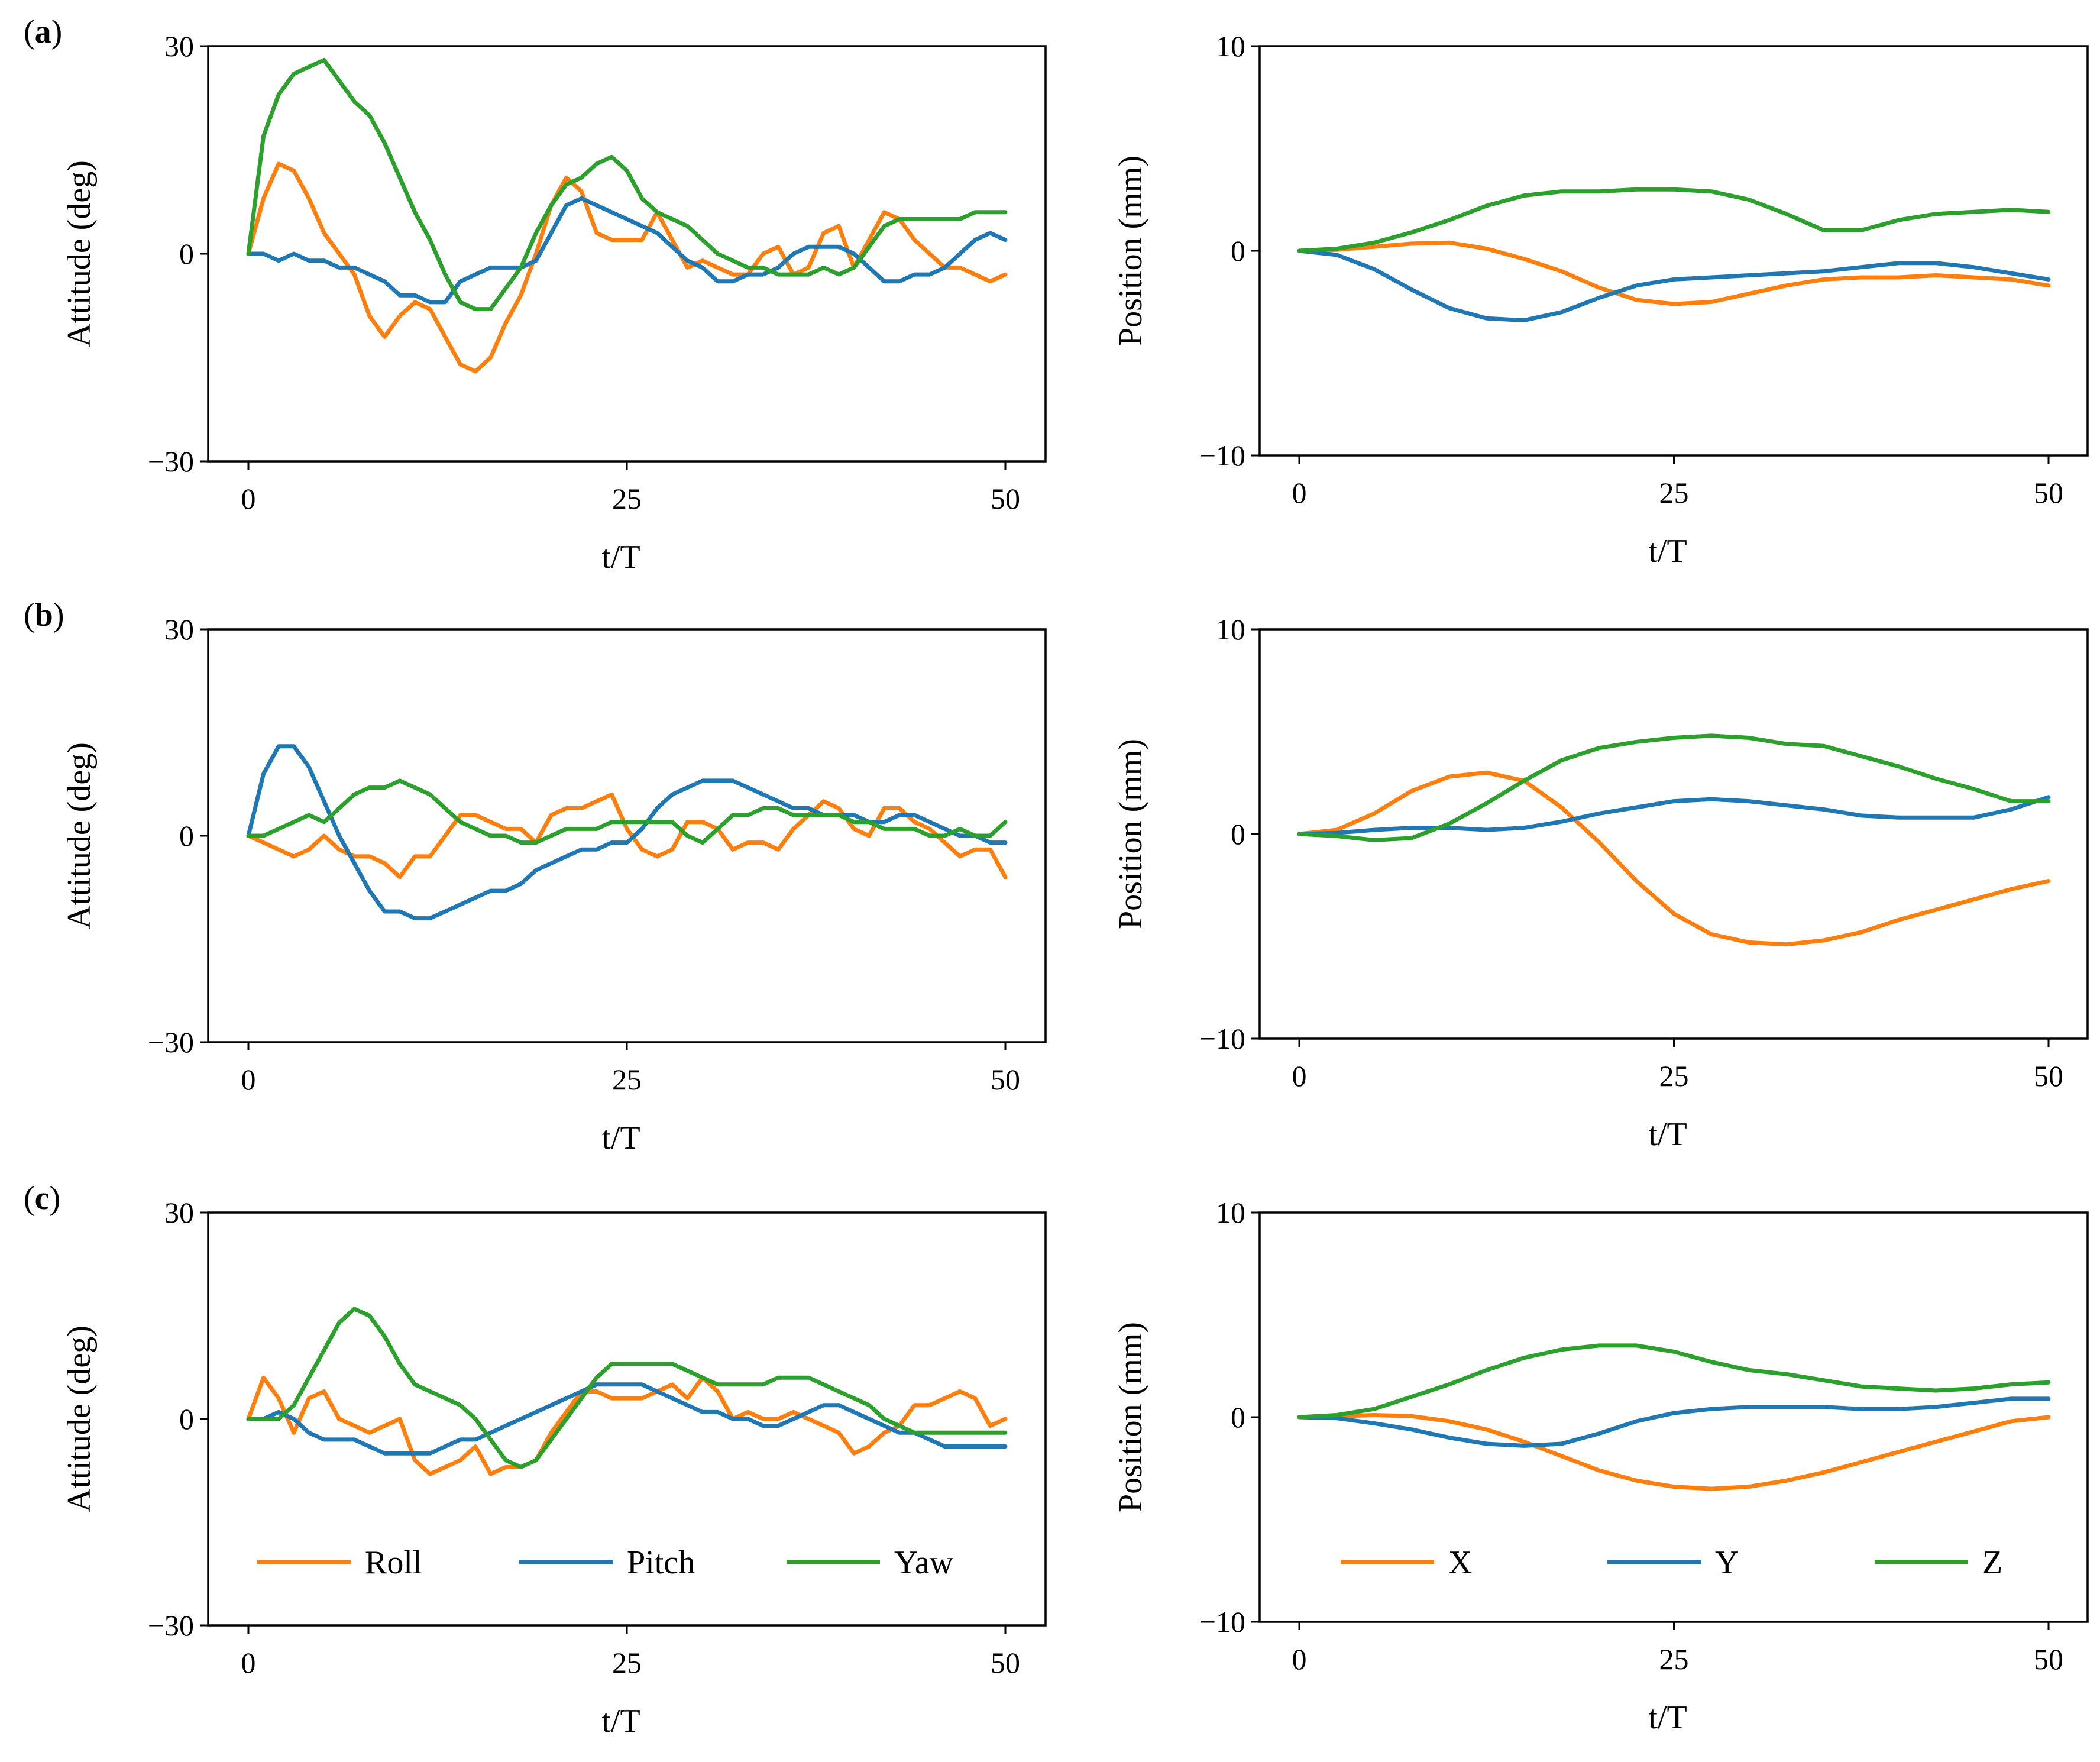 The width and height of the screenshot is (2100, 1762). What do you see at coordinates (44, 615) in the screenshot?
I see `panel-label-b: (b)` at bounding box center [44, 615].